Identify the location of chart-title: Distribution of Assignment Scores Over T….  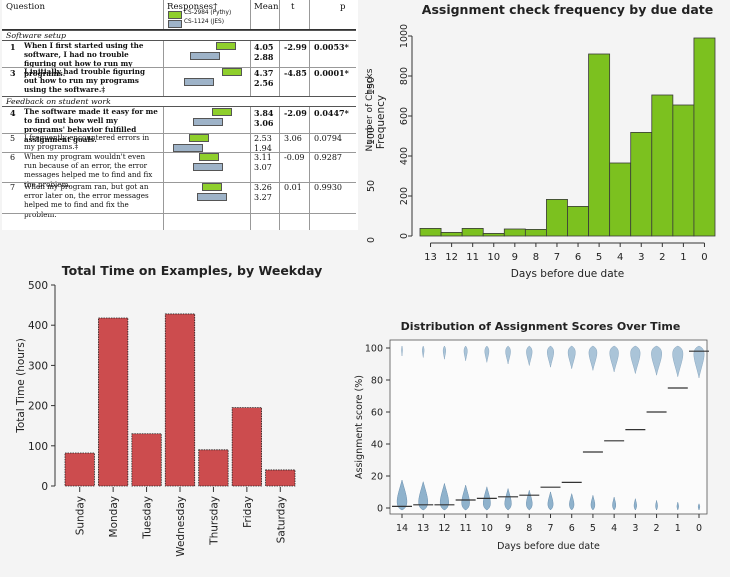
(541, 326).